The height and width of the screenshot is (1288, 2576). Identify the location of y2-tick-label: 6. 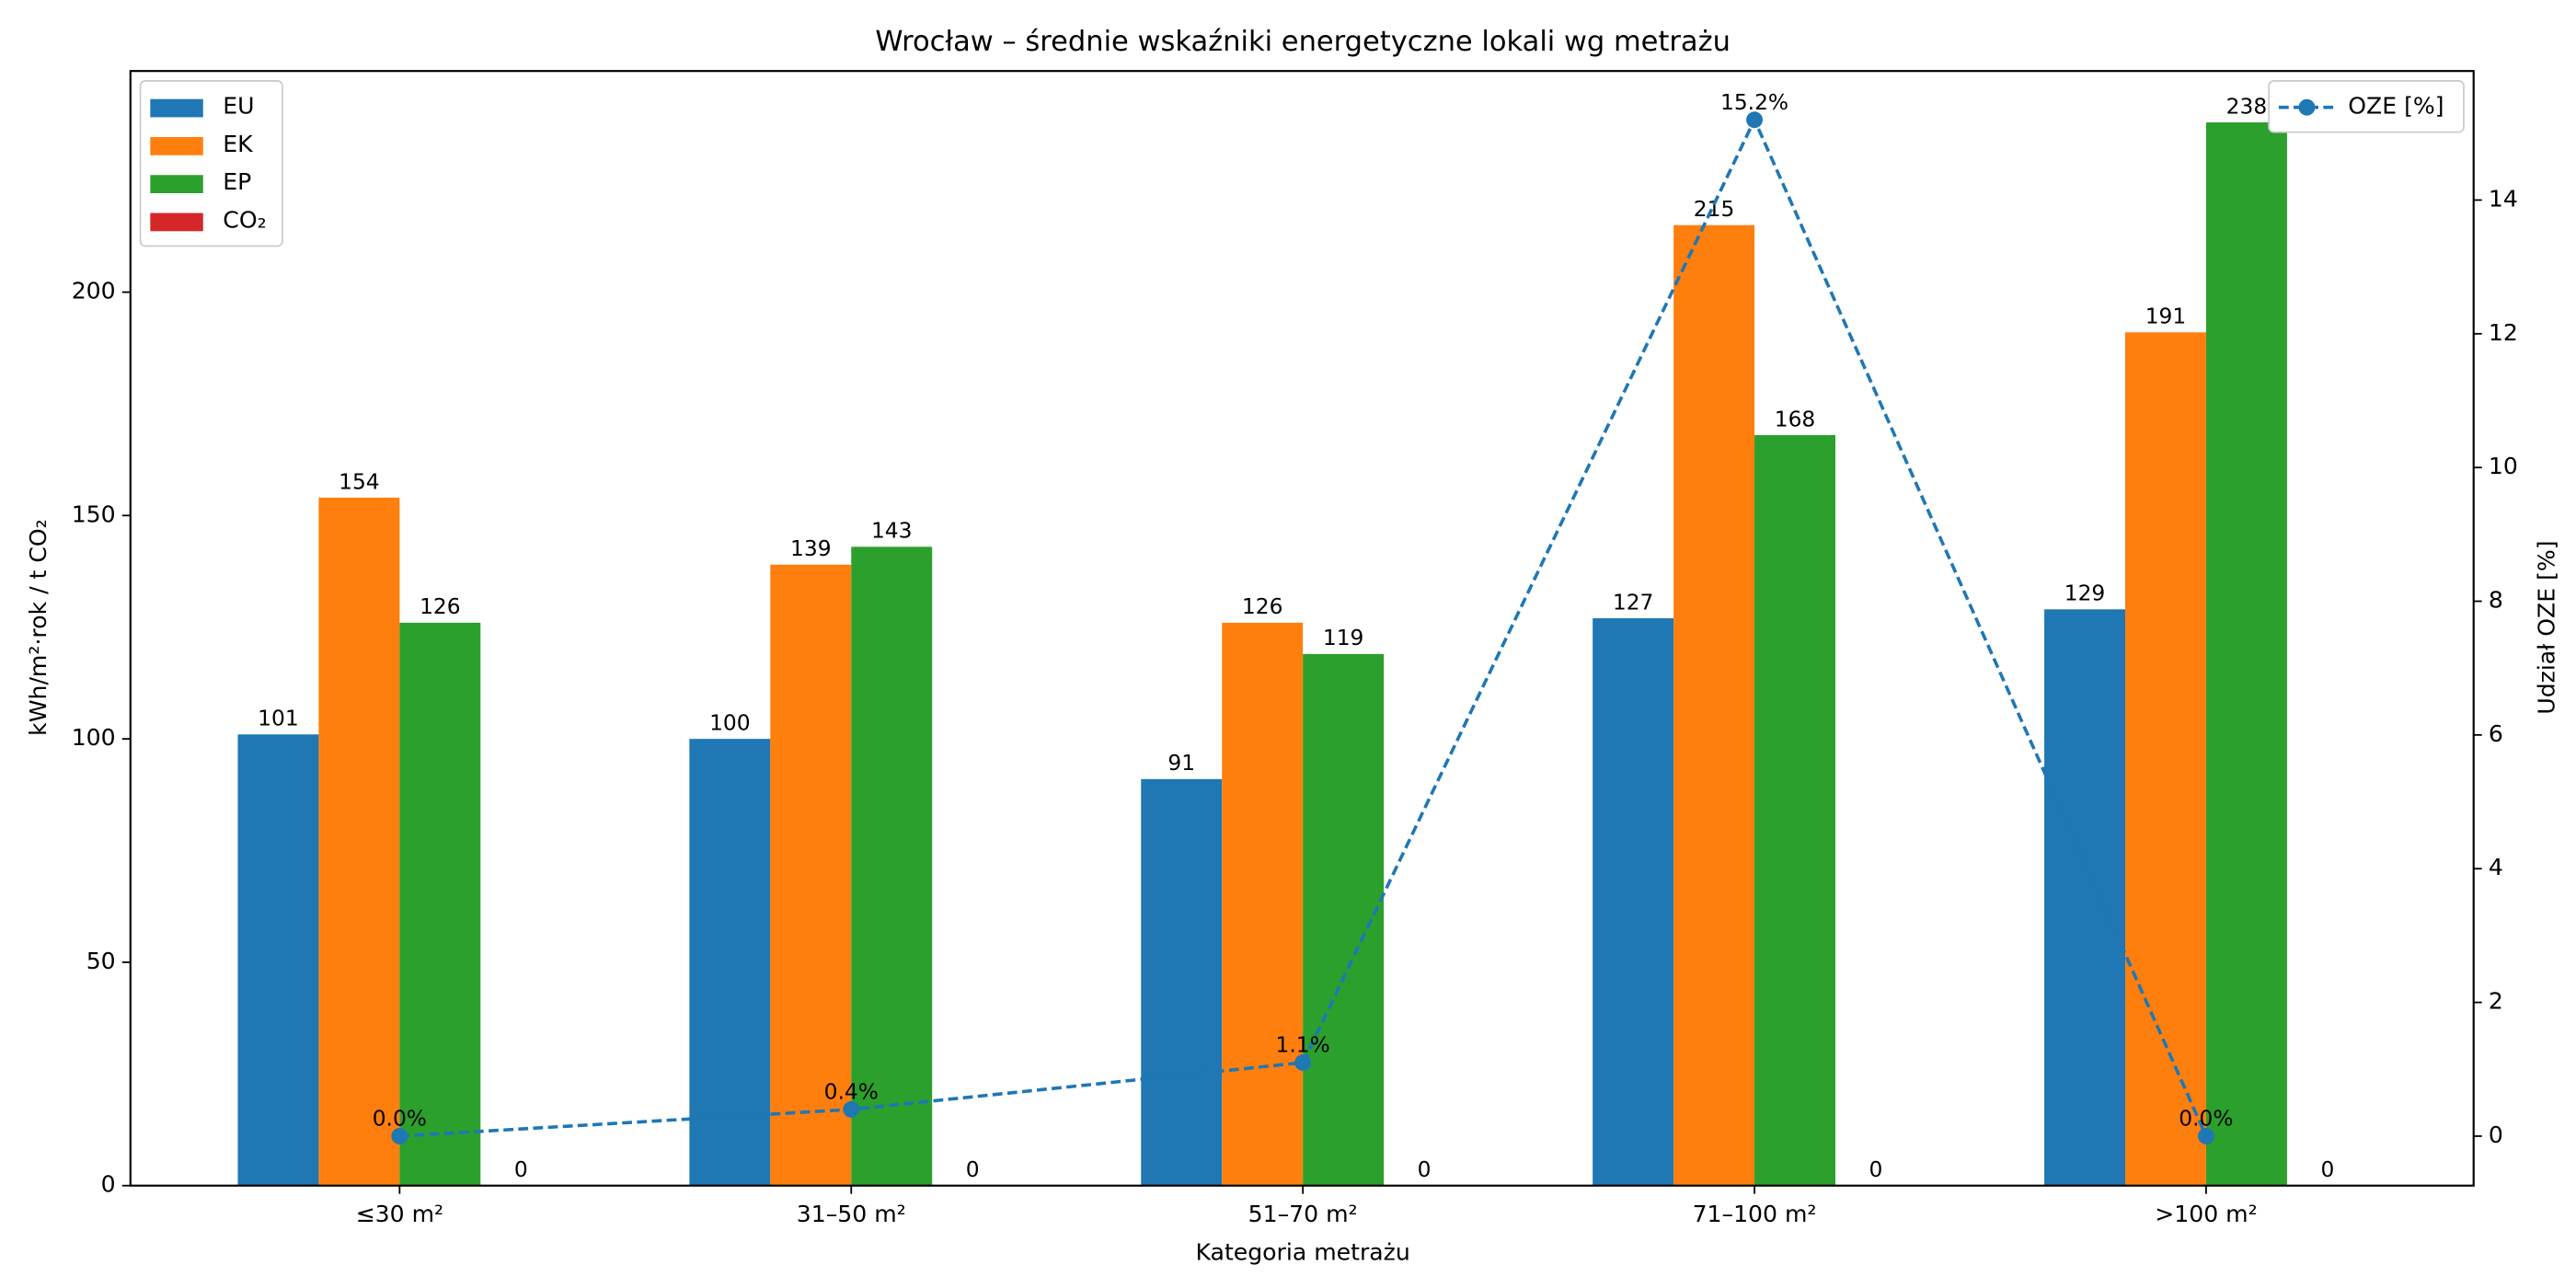
(2496, 733).